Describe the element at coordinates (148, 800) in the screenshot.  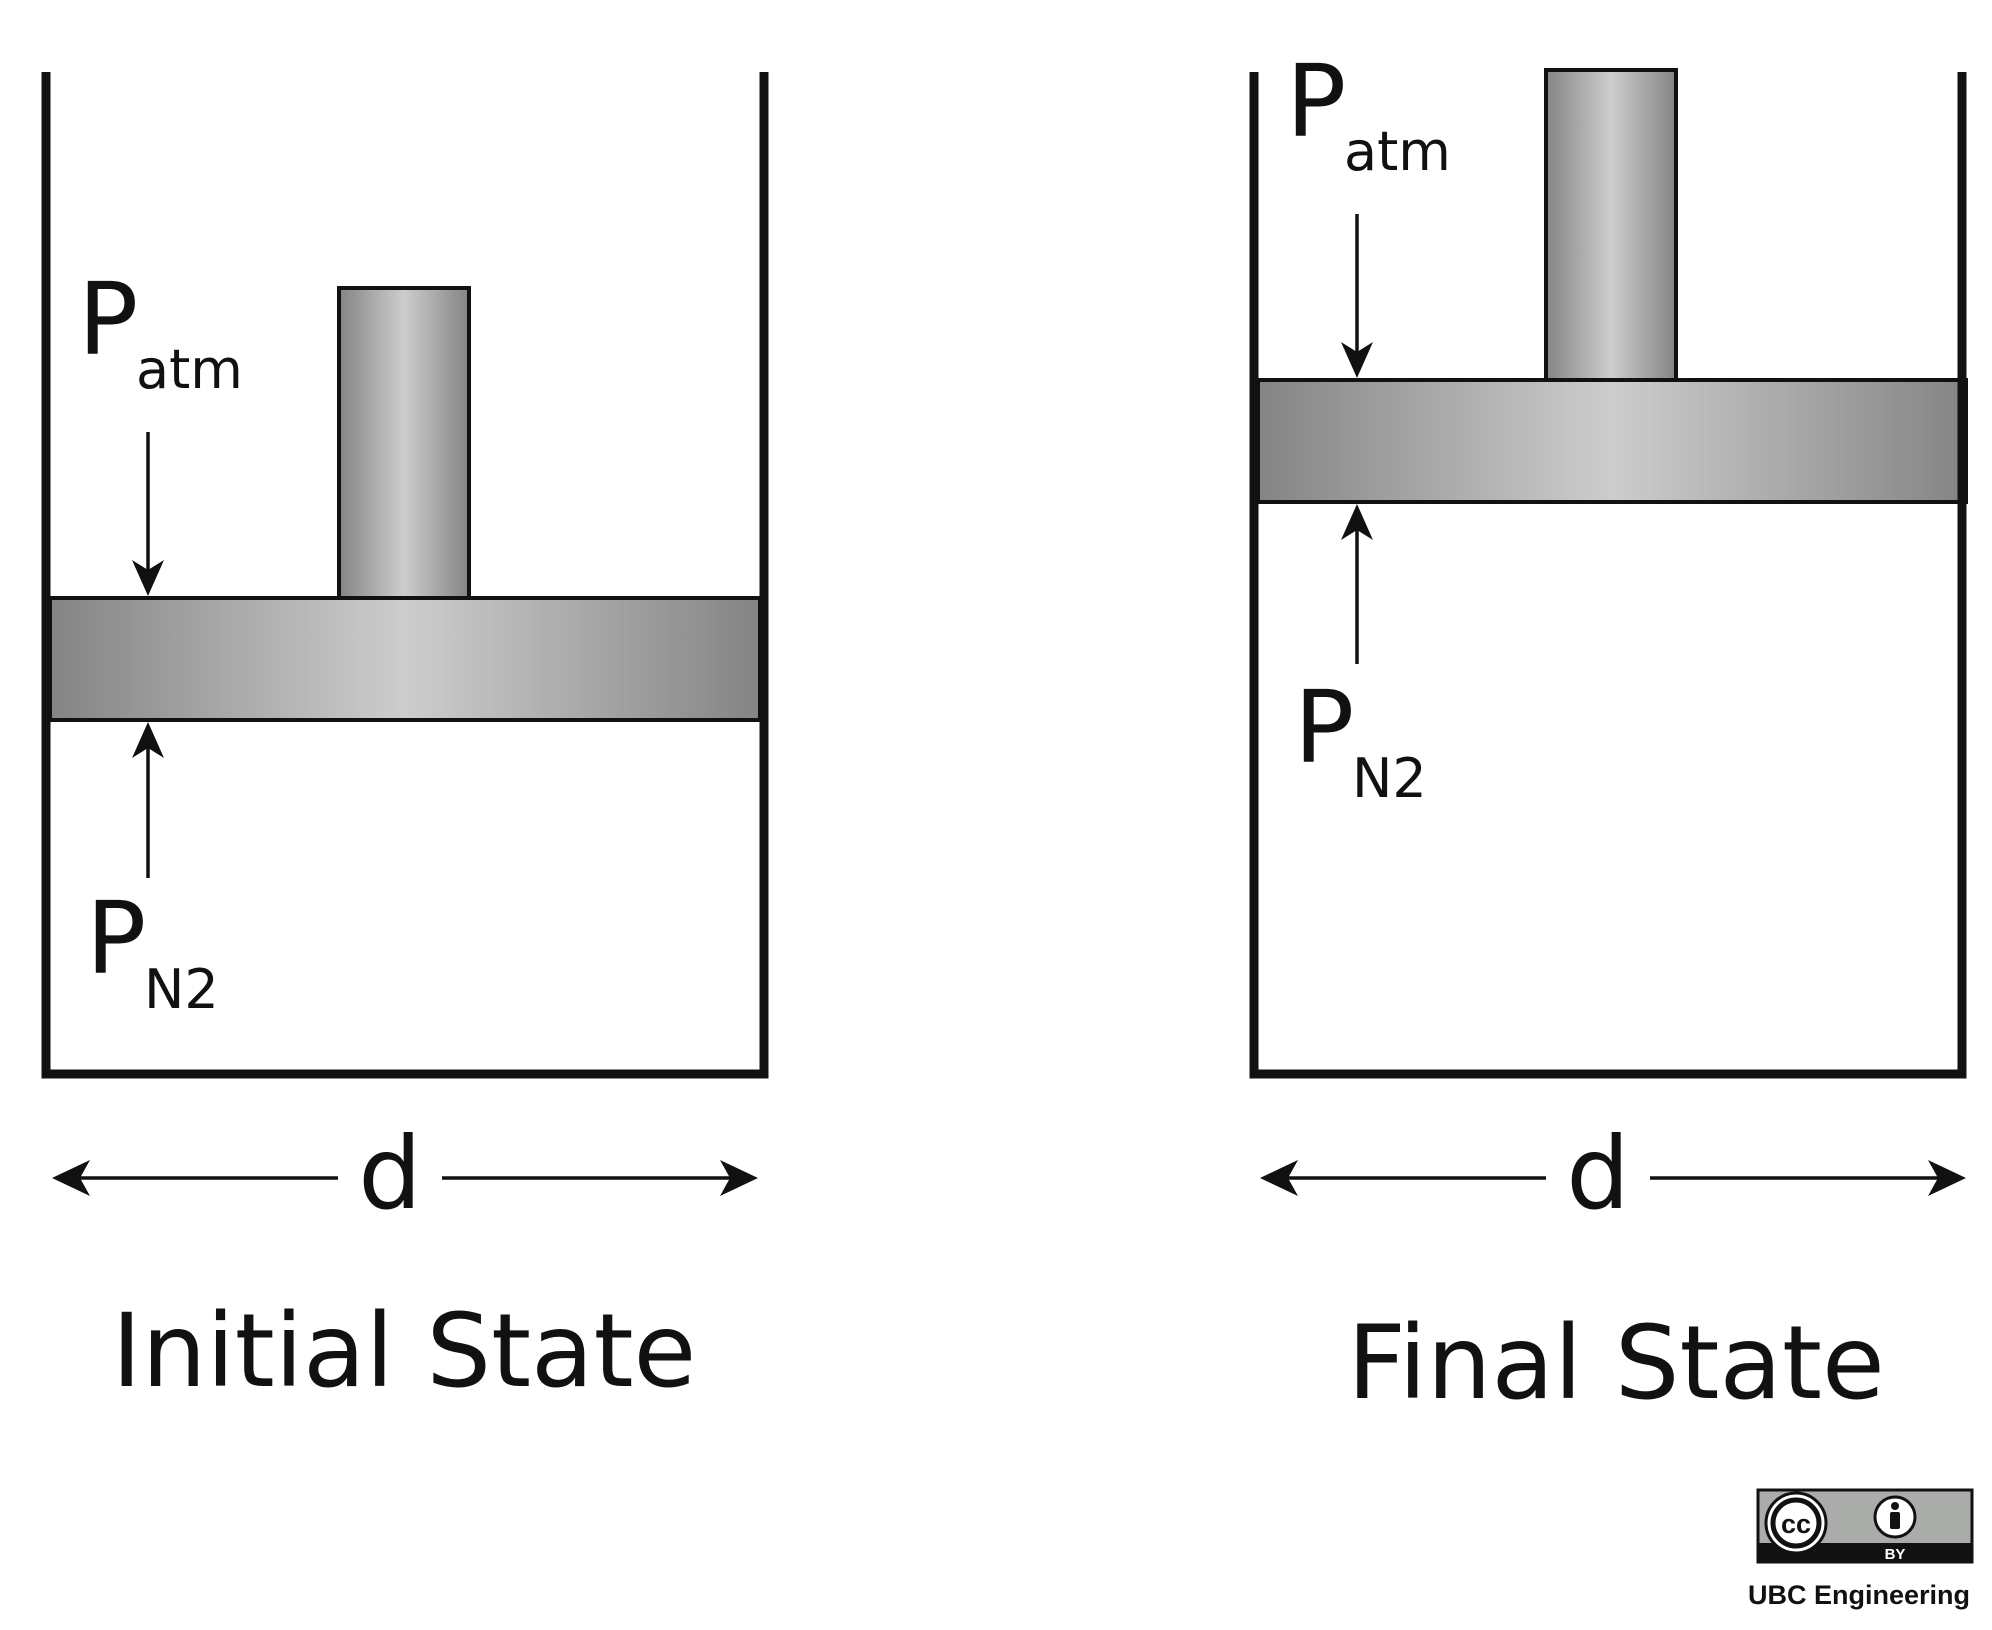
I see `initial-pn2-arrow` at that location.